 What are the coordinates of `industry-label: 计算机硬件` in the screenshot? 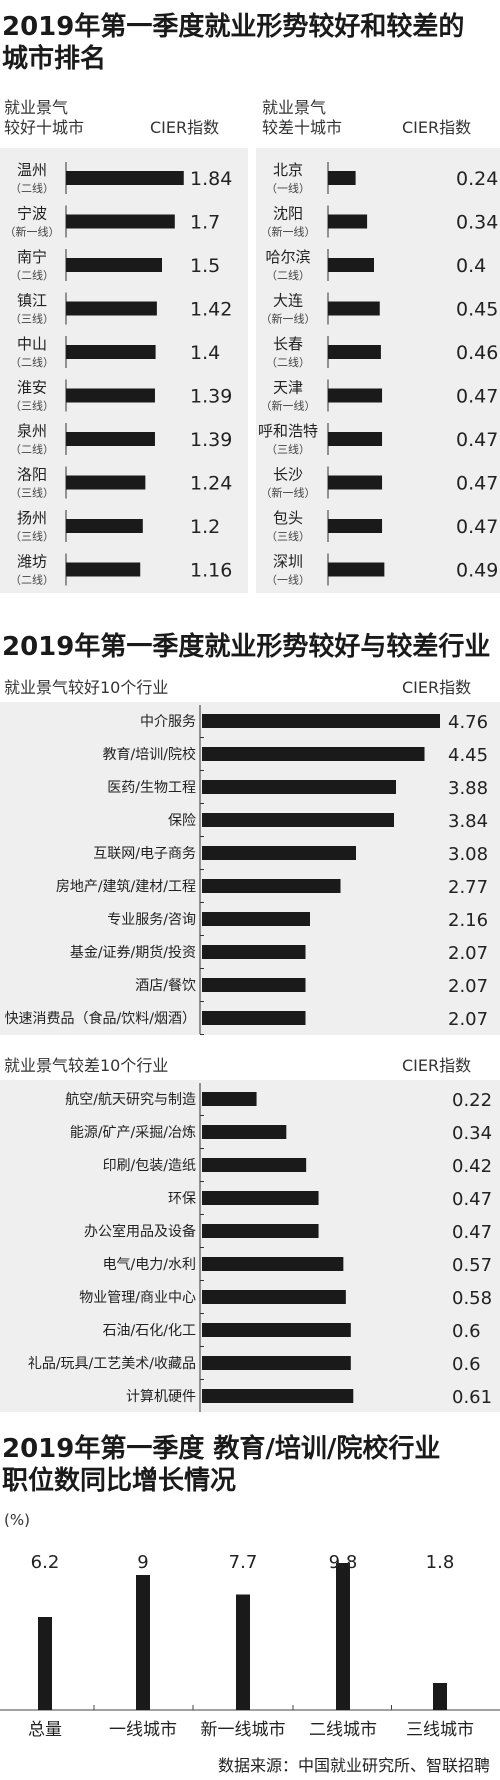 It's located at (161, 1397).